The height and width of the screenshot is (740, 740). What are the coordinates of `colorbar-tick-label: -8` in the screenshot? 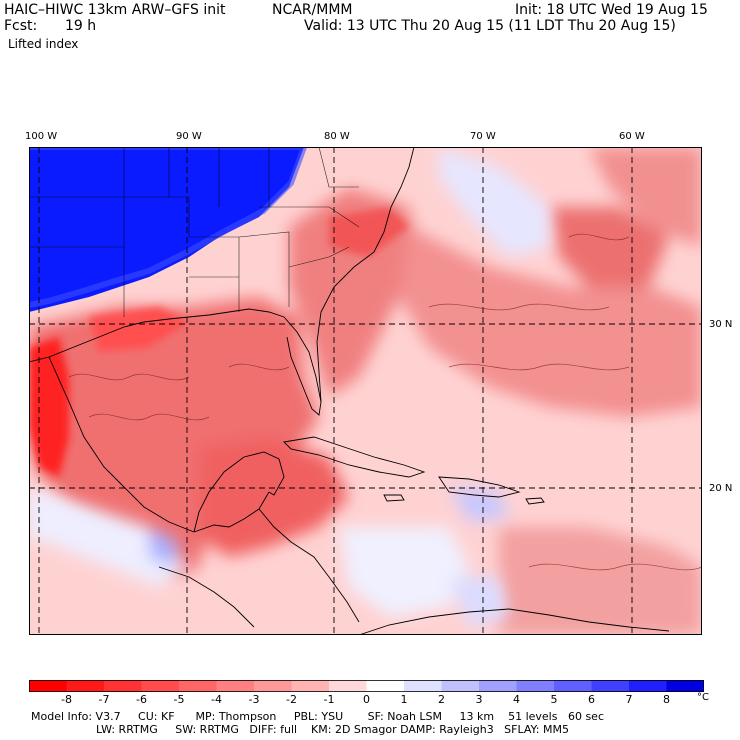 It's located at (66, 699).